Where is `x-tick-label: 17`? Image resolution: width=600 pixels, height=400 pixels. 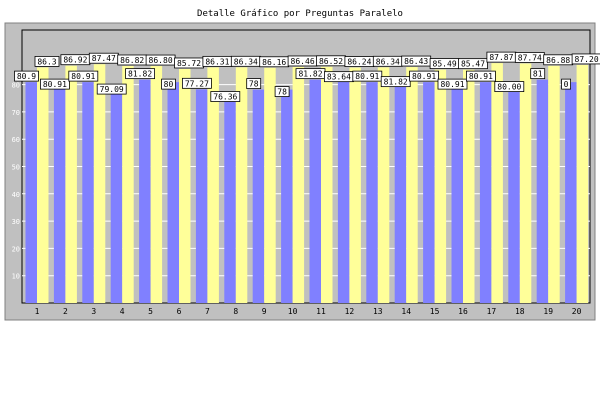 x-tick-label: 17 is located at coordinates (492, 311).